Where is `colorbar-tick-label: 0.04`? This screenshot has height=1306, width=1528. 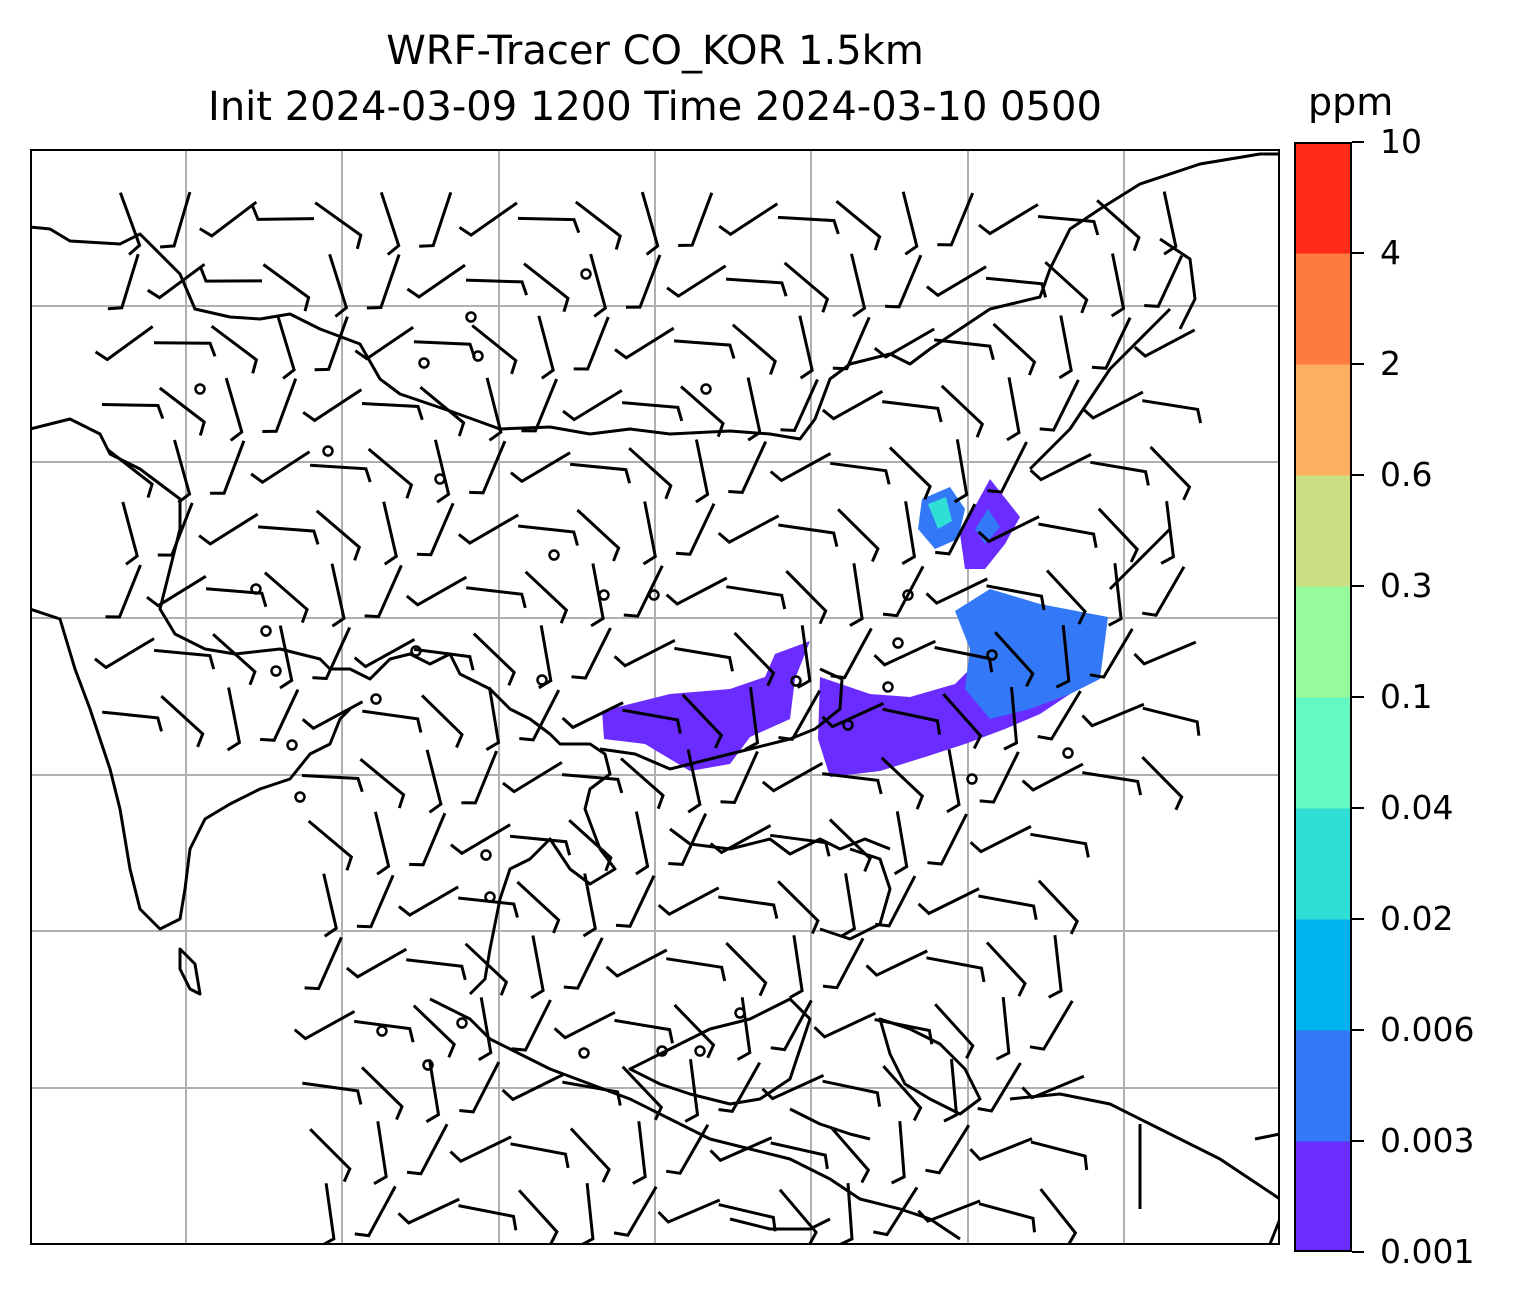 colorbar-tick-label: 0.04 is located at coordinates (1417, 807).